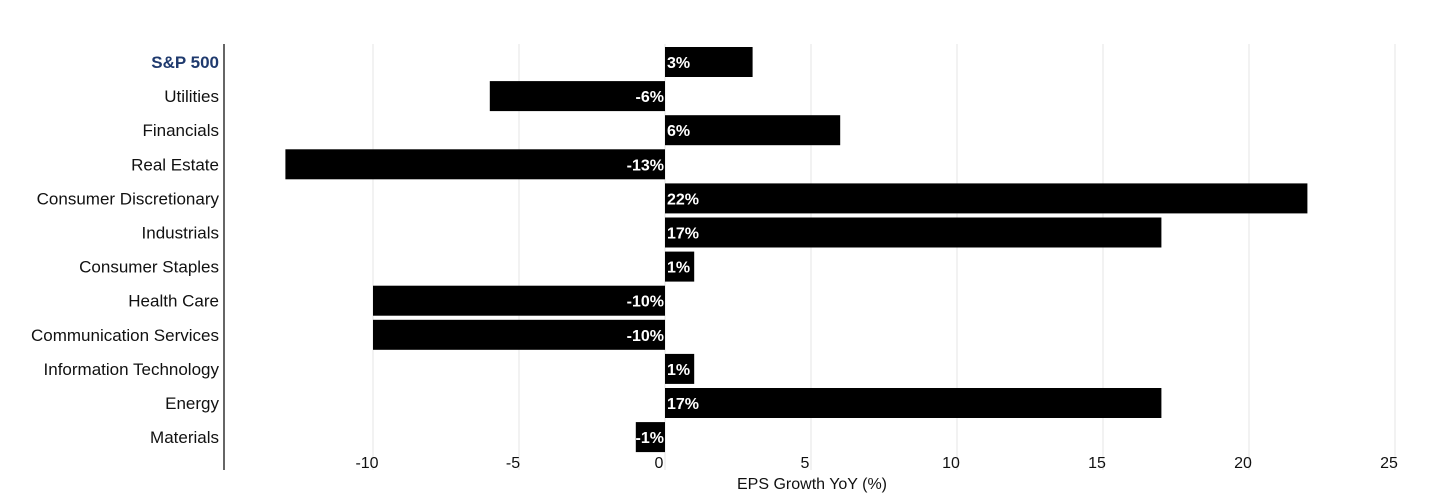 This screenshot has width=1432, height=504. What do you see at coordinates (650, 97) in the screenshot?
I see `data-label: -6%` at bounding box center [650, 97].